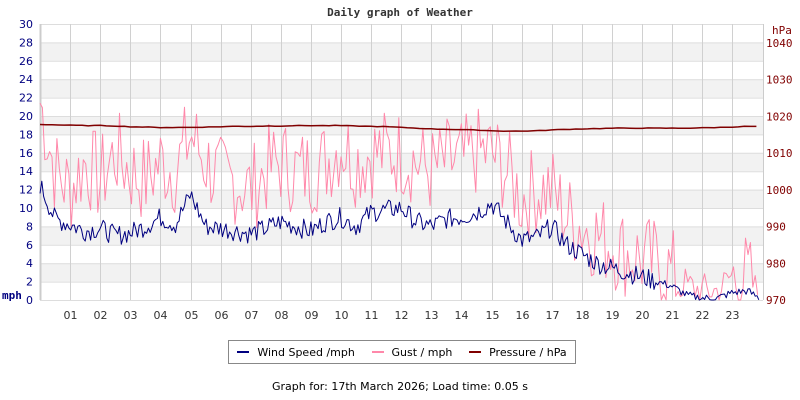 The height and width of the screenshot is (400, 800). Describe the element at coordinates (26, 42) in the screenshot. I see `y-tick-label-left: 28` at that location.